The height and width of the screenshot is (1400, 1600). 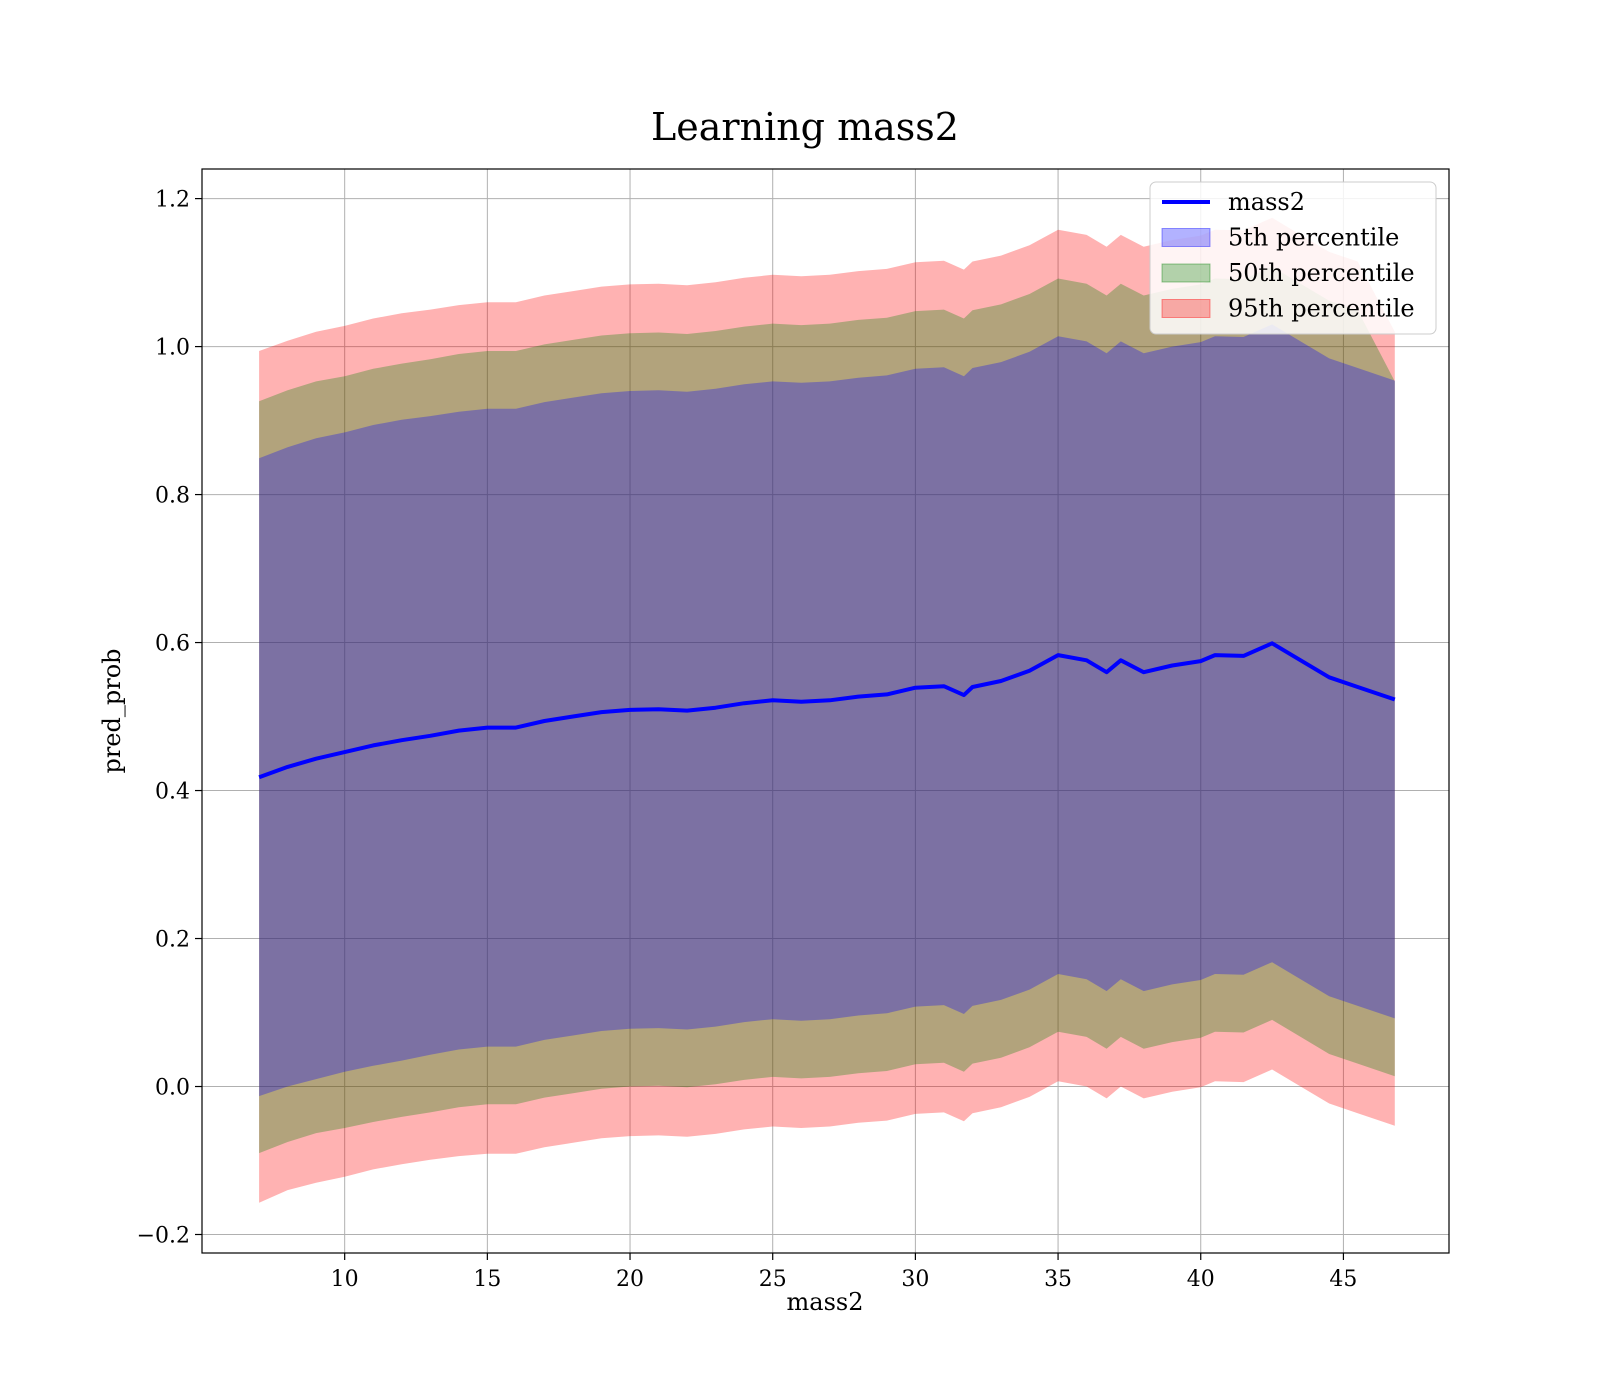 What do you see at coordinates (172, 1088) in the screenshot?
I see `y-tick-label: 0.0` at bounding box center [172, 1088].